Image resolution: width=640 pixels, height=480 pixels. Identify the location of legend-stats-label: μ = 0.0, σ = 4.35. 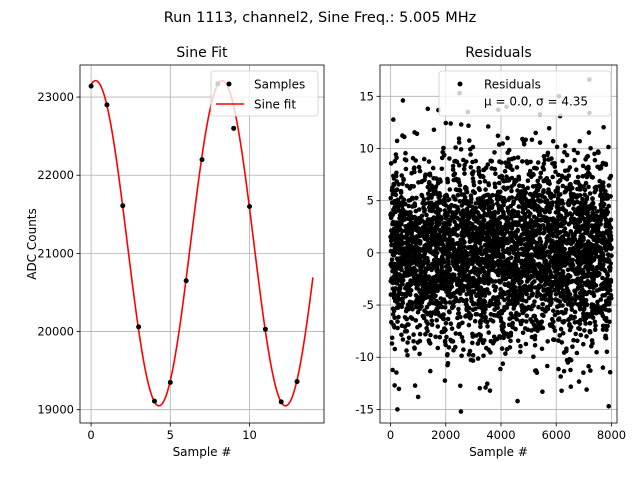
(536, 102).